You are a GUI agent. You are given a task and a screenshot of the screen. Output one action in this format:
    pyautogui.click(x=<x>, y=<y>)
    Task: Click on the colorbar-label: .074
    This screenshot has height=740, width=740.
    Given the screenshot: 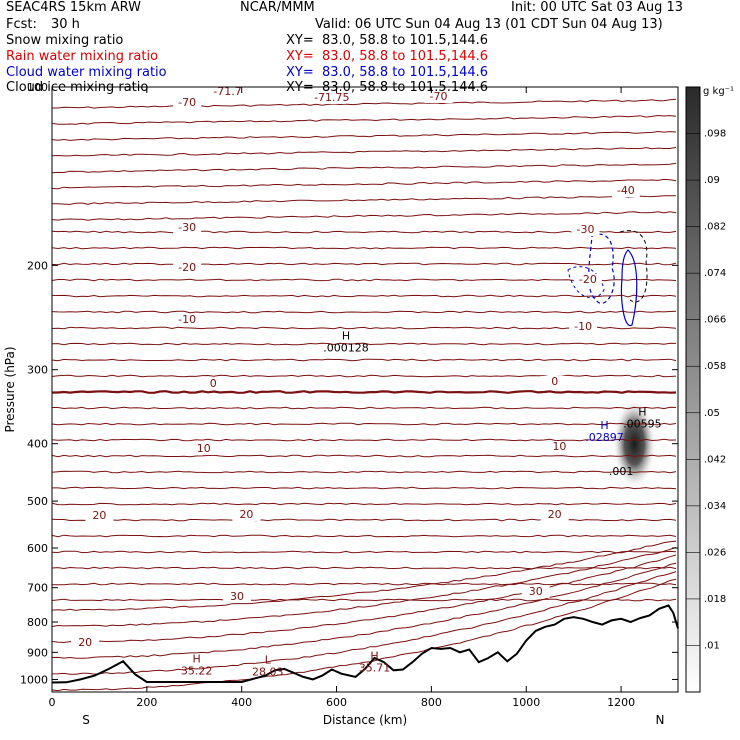 What is the action you would take?
    pyautogui.click(x=715, y=273)
    